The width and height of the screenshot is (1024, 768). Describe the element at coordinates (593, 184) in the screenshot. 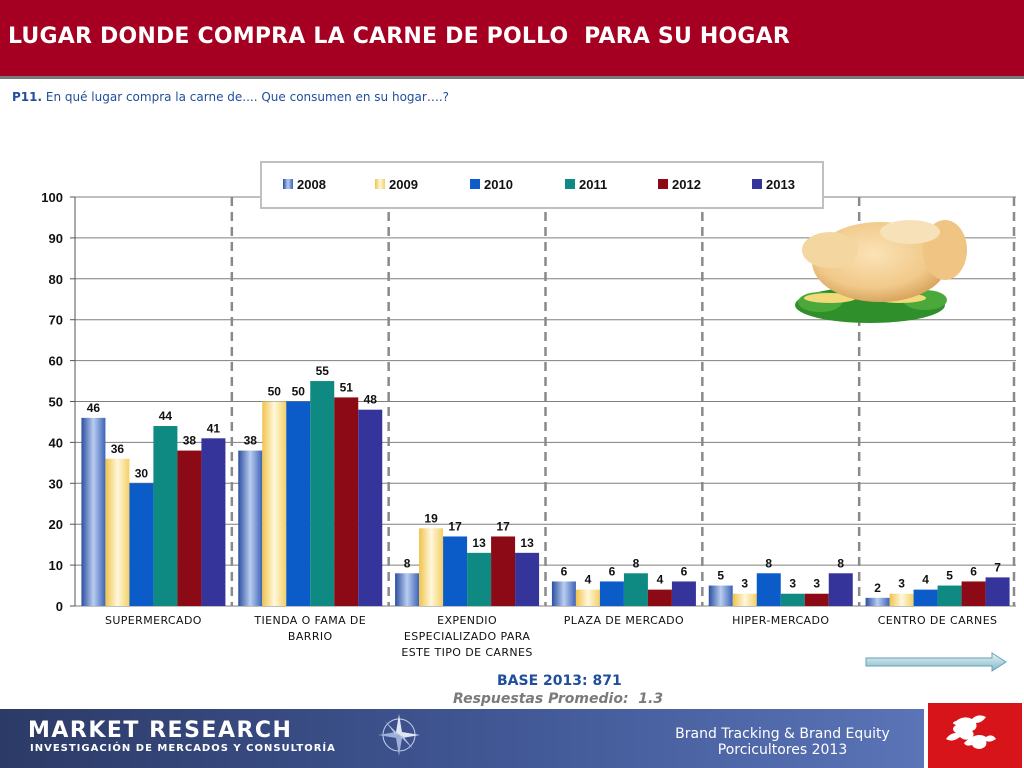

I see `legend-label: 2011` at that location.